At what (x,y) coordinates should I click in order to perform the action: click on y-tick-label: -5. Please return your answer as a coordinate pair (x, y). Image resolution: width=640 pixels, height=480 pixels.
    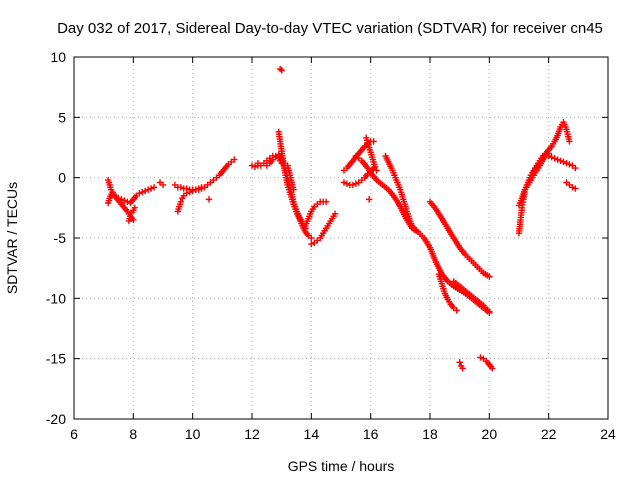
    Looking at the image, I should click on (60, 238).